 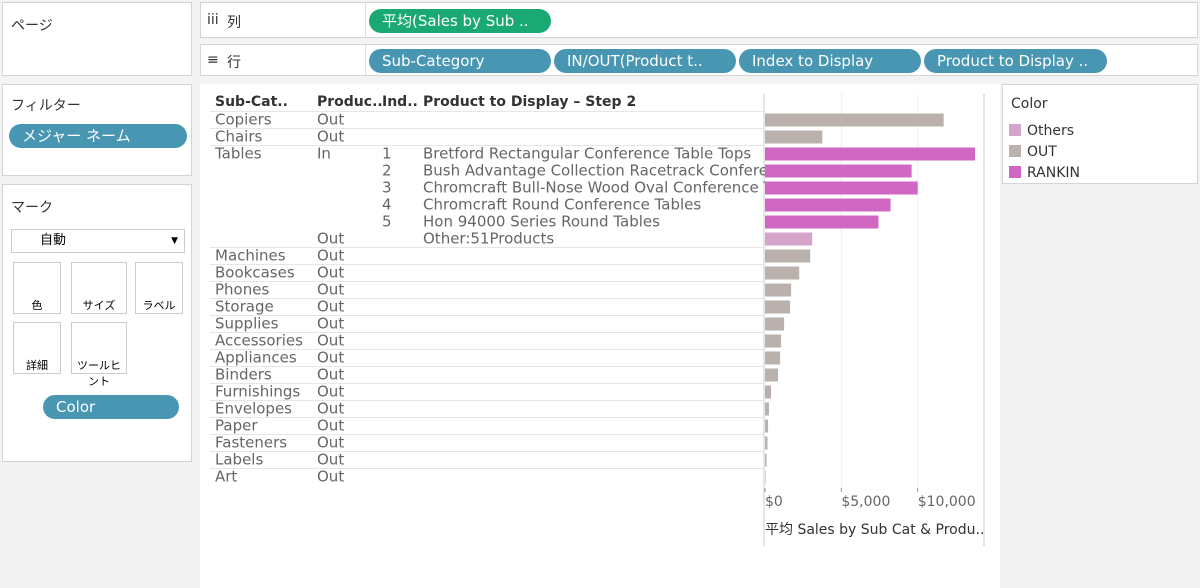 What do you see at coordinates (387, 222) in the screenshot?
I see `index: 5` at bounding box center [387, 222].